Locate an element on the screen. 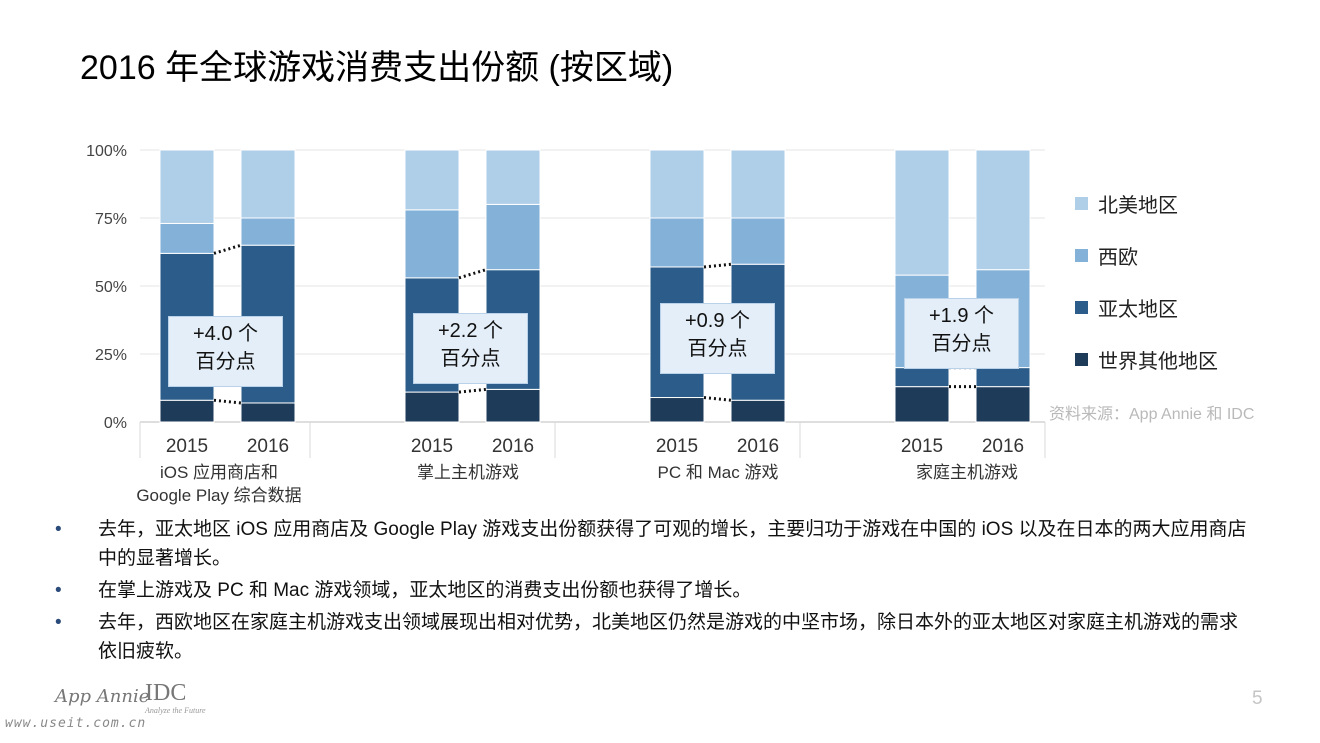  y-tick-label: 0% is located at coordinates (115, 423).